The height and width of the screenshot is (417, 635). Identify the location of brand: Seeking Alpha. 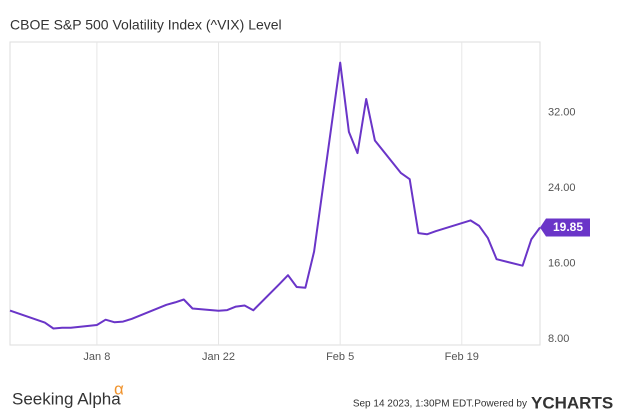
(66, 398).